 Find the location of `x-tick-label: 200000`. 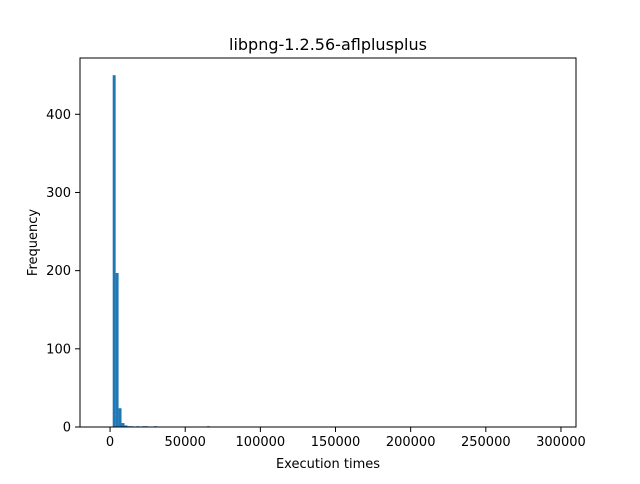

x-tick-label: 200000 is located at coordinates (411, 442).